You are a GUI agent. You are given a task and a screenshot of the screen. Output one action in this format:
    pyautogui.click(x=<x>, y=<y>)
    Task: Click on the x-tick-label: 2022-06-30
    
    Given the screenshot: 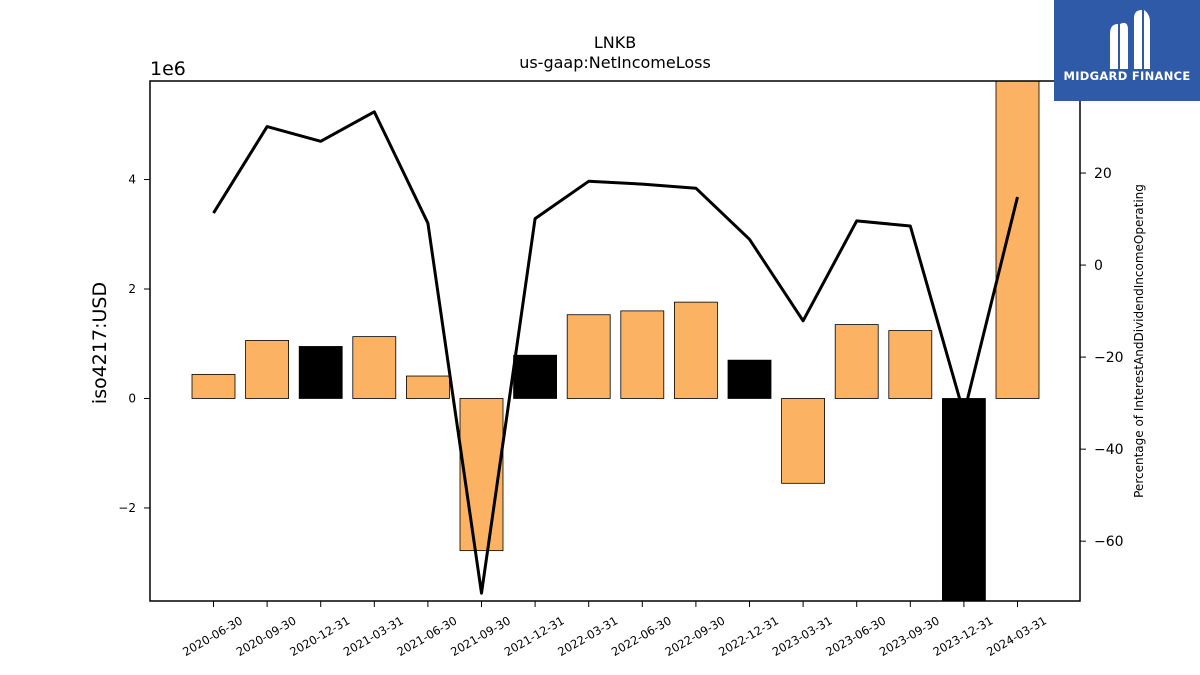 What is the action you would take?
    pyautogui.click(x=641, y=636)
    